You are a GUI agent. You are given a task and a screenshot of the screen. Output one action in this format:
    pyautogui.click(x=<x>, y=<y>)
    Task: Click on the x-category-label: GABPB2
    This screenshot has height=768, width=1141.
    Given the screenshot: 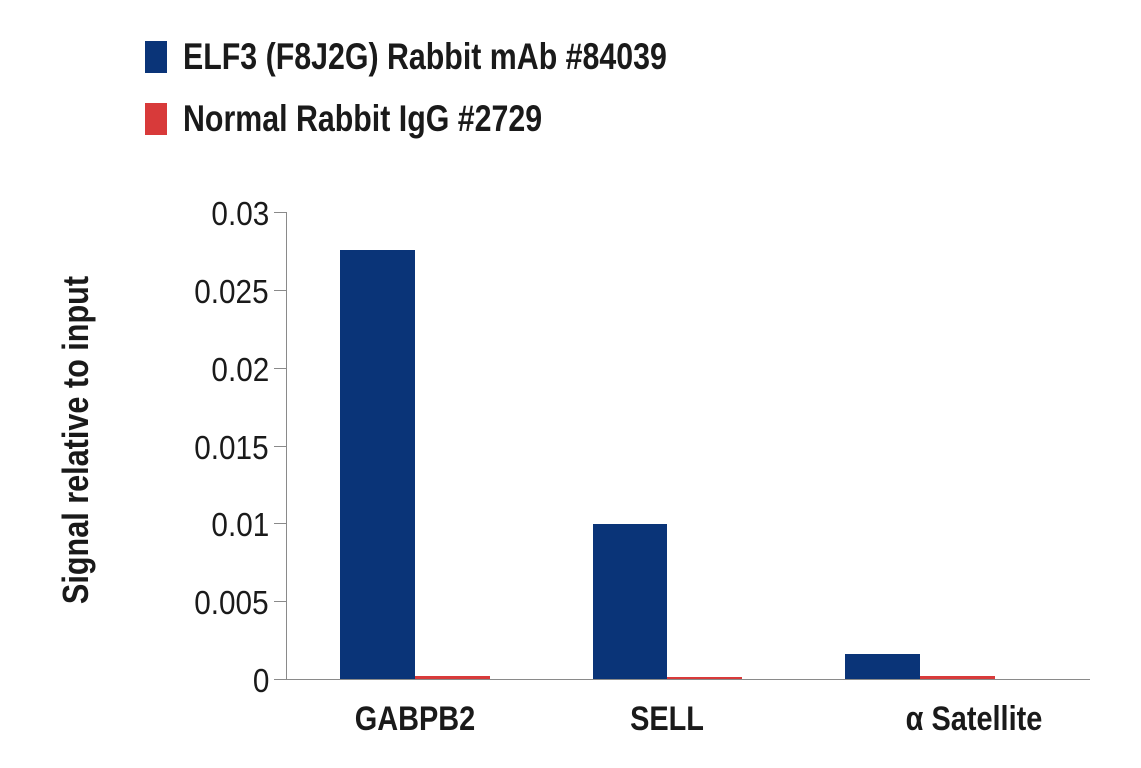 What is the action you would take?
    pyautogui.click(x=415, y=719)
    